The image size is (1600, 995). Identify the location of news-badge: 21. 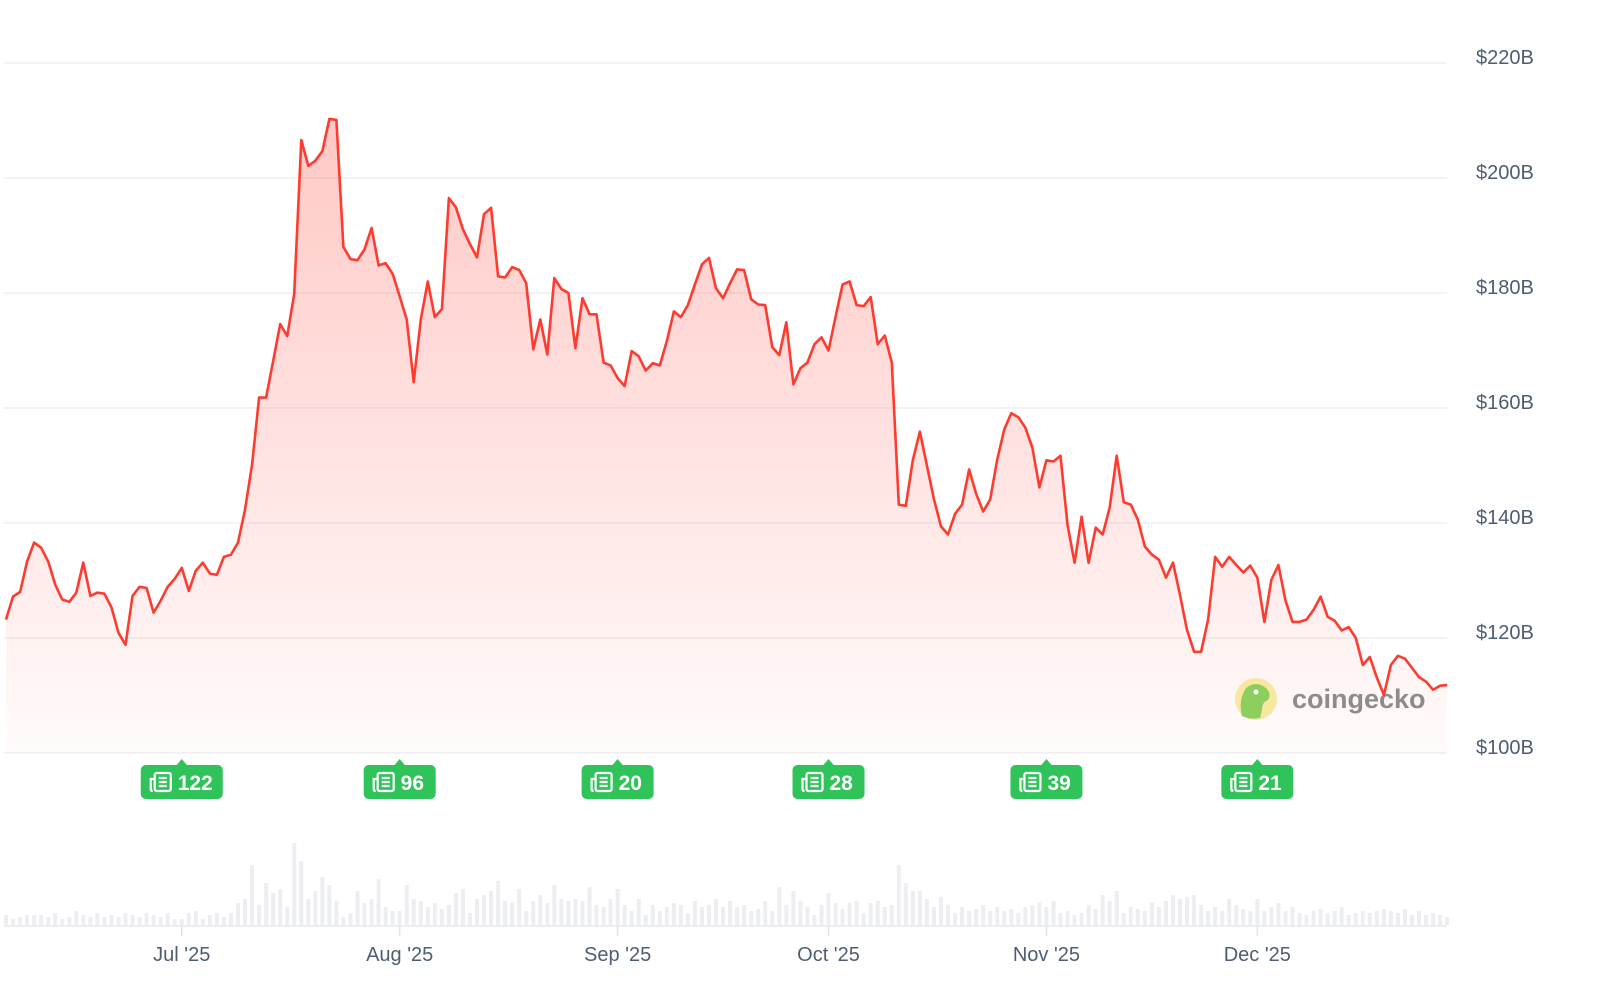
(1257, 779).